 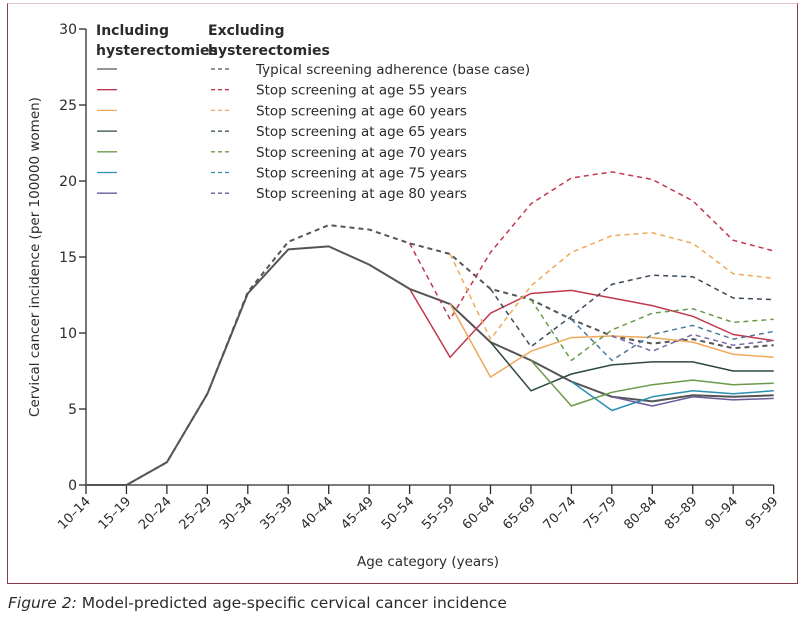 I want to click on legend-entry-label: Stop screening at age 60 years, so click(x=361, y=111).